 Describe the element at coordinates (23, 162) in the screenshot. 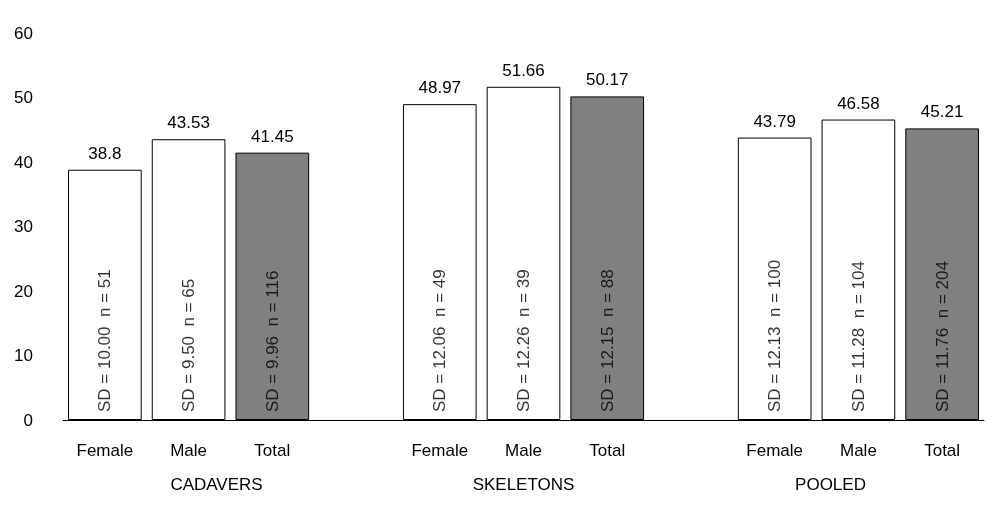

I see `y-tick-label: 40` at that location.